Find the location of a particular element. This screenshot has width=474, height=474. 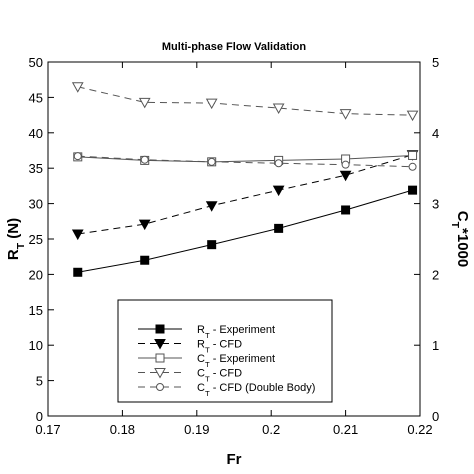

y-tick-label: 35 is located at coordinates (36, 168).